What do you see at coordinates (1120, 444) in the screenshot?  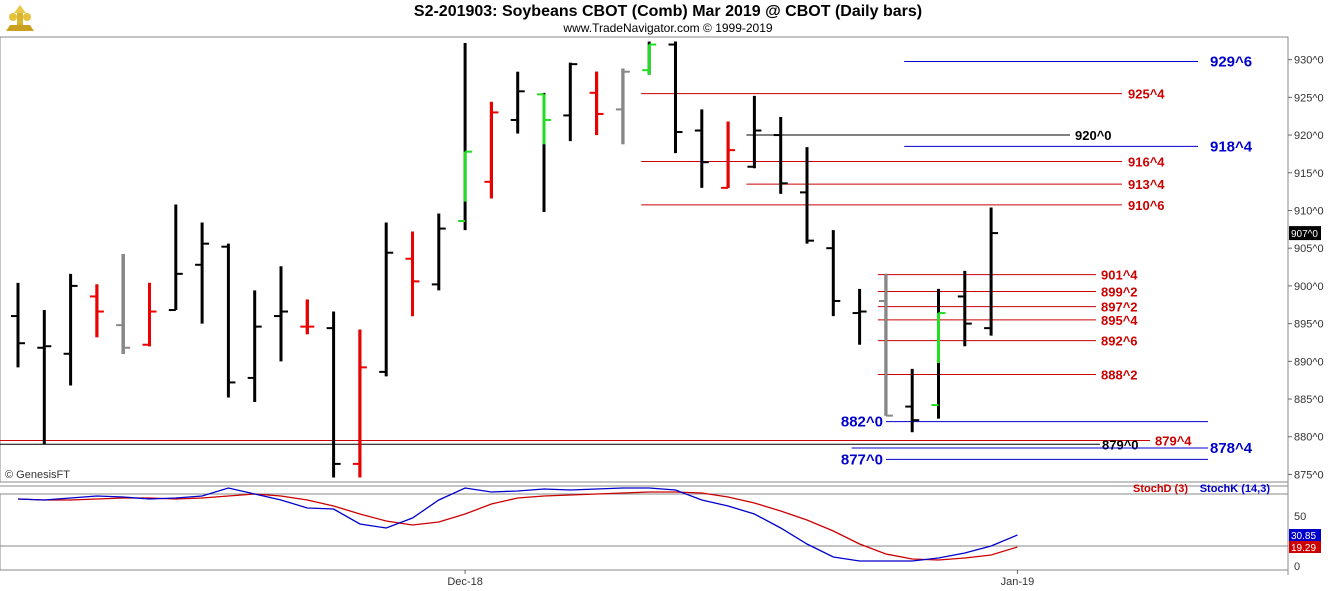 I see `level-label: 879^0` at bounding box center [1120, 444].